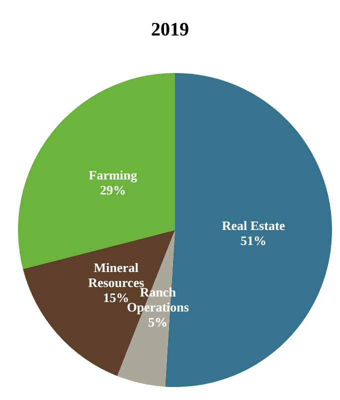 The image size is (340, 400). I want to click on slice-label: Farming, so click(113, 174).